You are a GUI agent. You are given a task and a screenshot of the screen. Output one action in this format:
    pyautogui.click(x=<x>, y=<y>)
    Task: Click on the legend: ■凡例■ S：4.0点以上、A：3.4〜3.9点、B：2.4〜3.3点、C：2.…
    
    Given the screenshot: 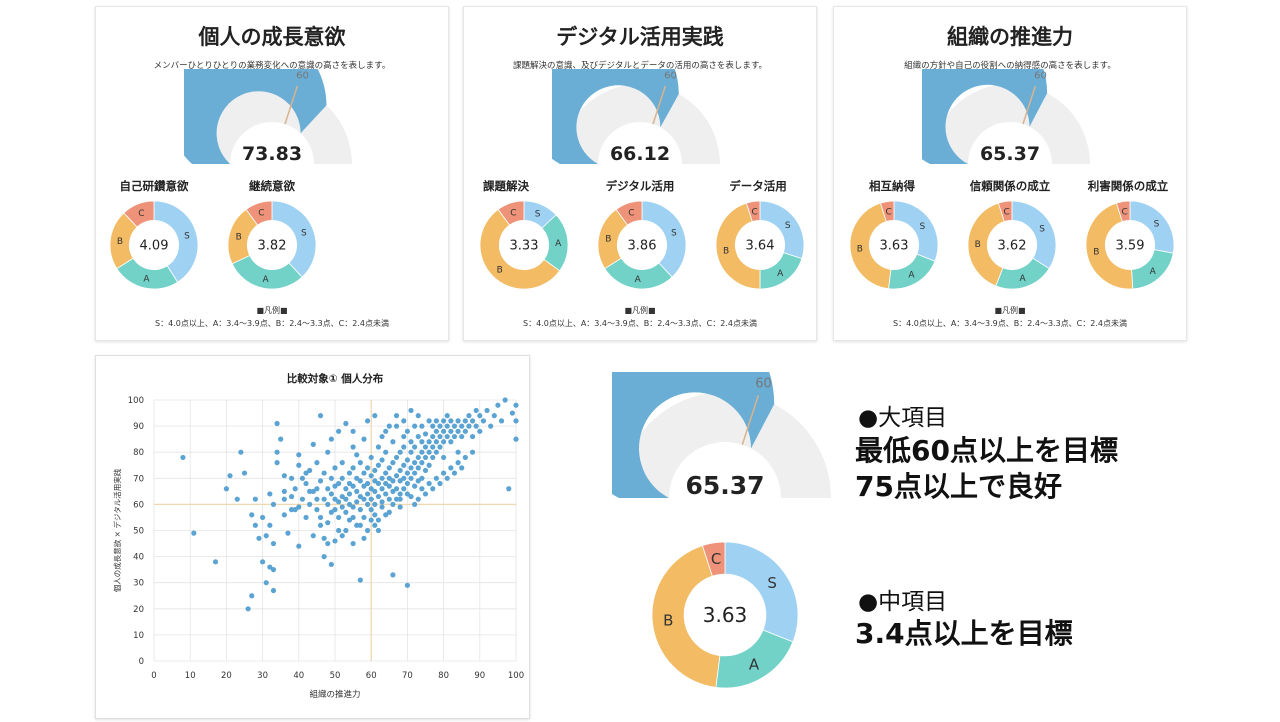 What is the action you would take?
    pyautogui.click(x=272, y=317)
    